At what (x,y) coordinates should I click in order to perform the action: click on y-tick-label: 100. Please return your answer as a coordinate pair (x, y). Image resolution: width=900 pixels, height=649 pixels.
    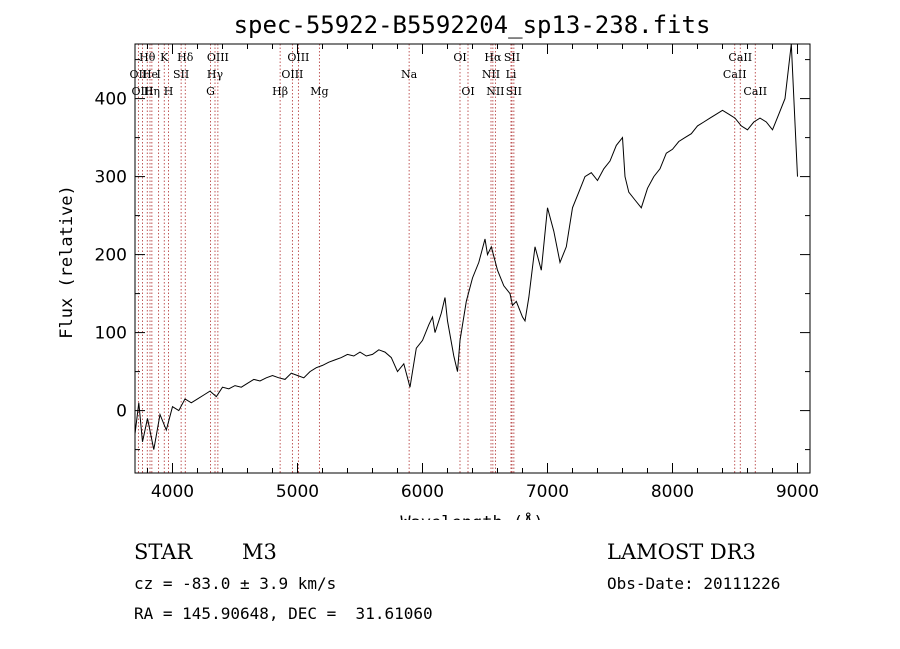
    Looking at the image, I should click on (111, 334).